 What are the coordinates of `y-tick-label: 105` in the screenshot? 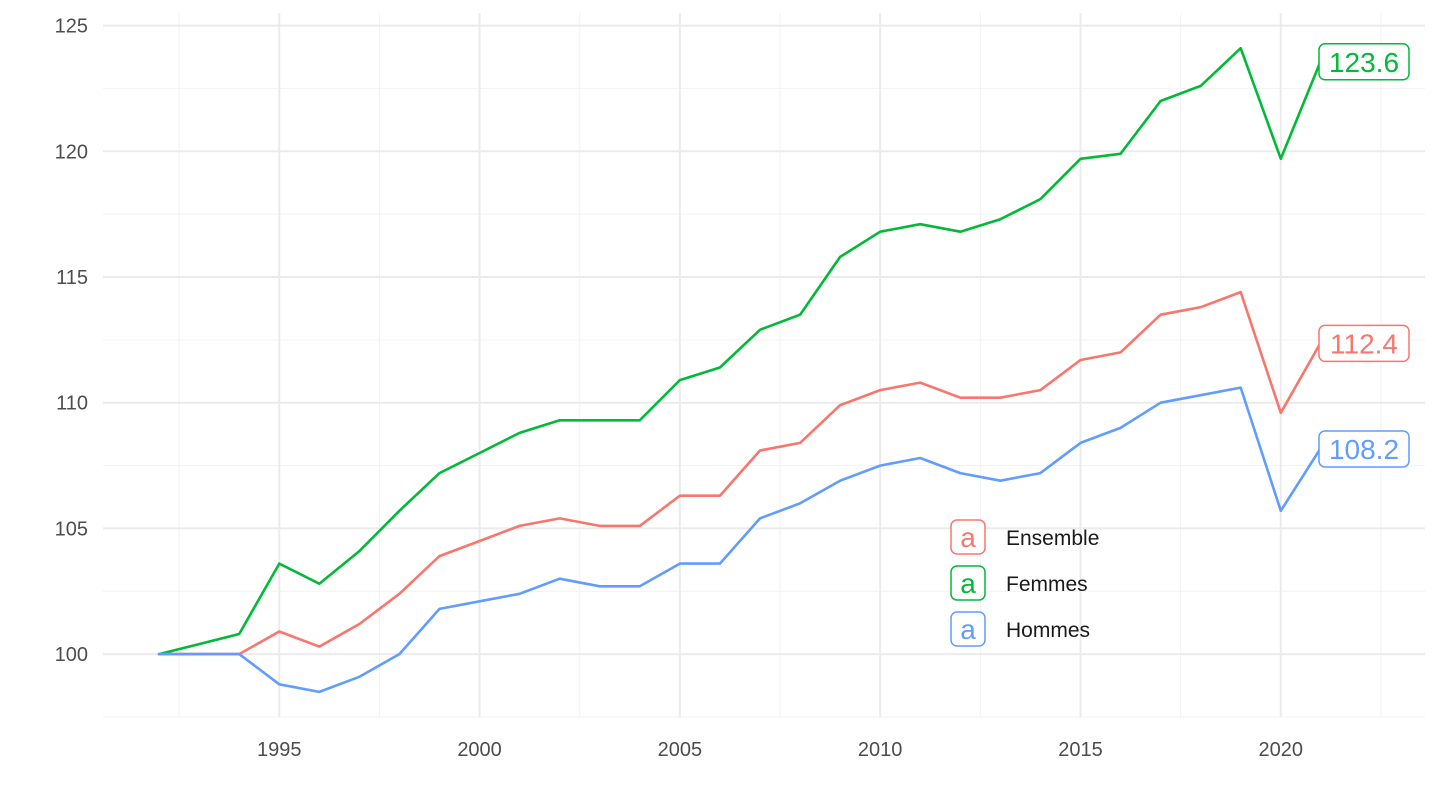 It's located at (71, 529).